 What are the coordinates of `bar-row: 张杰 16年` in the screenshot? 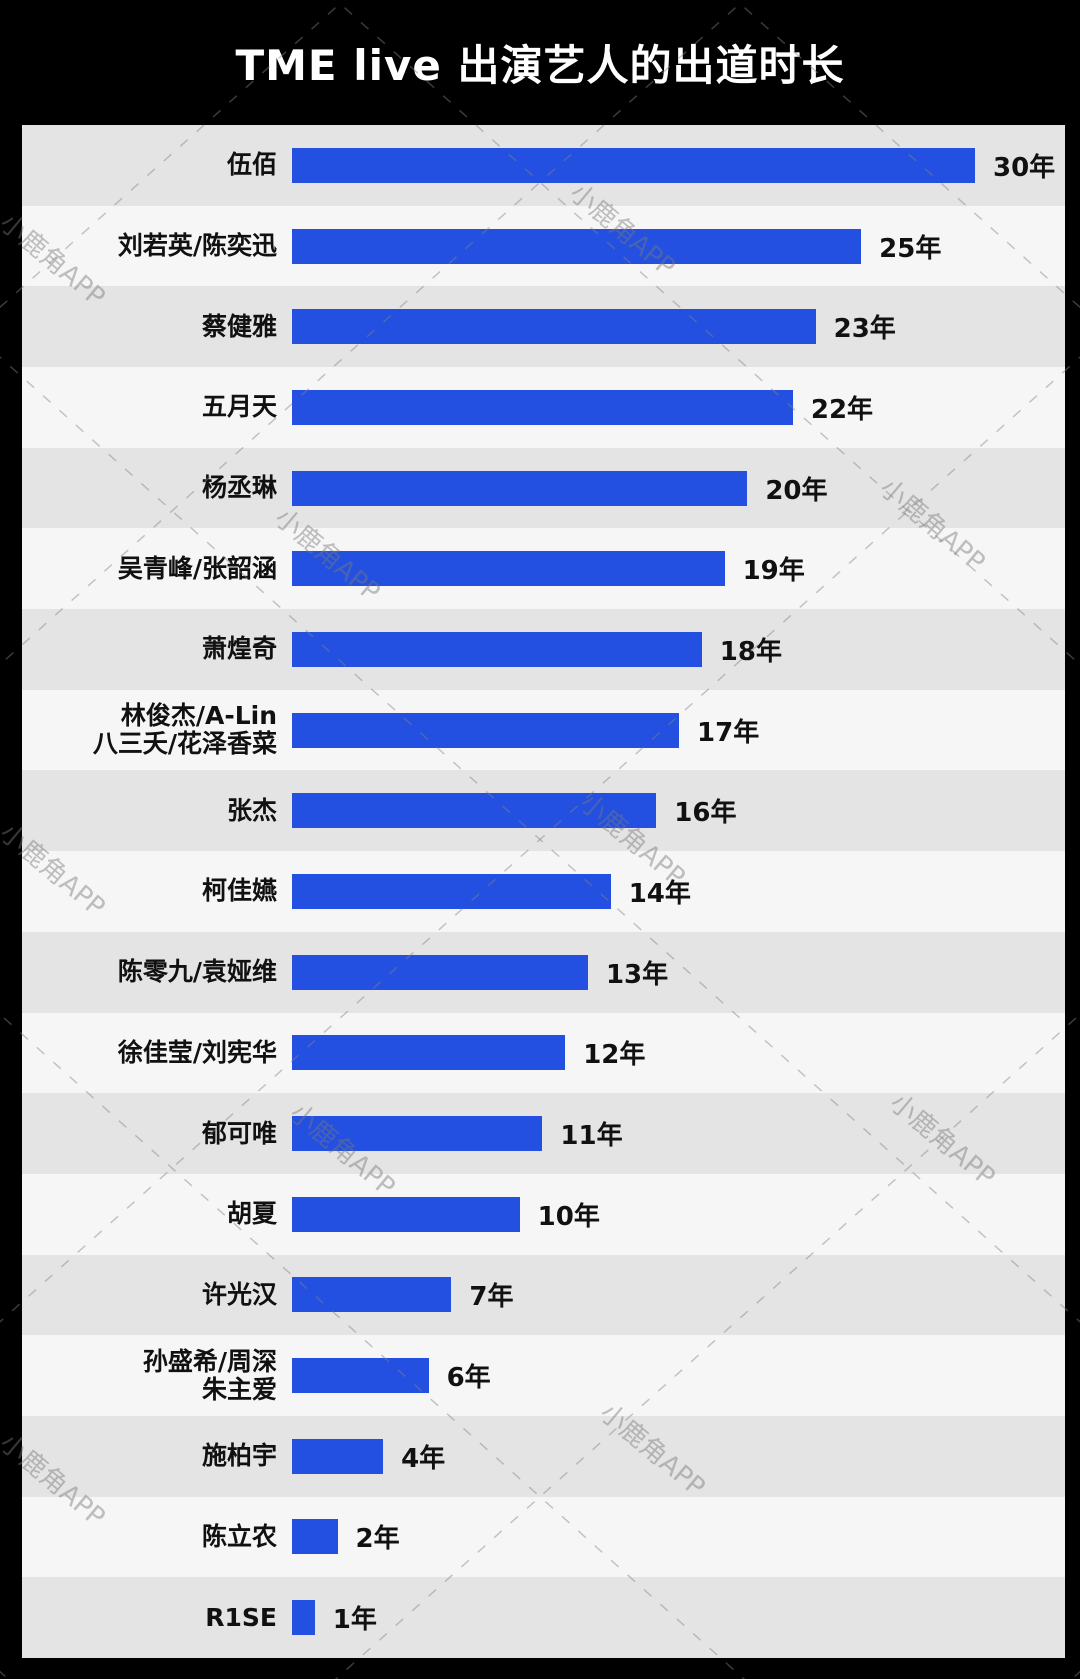 It's located at (543, 811).